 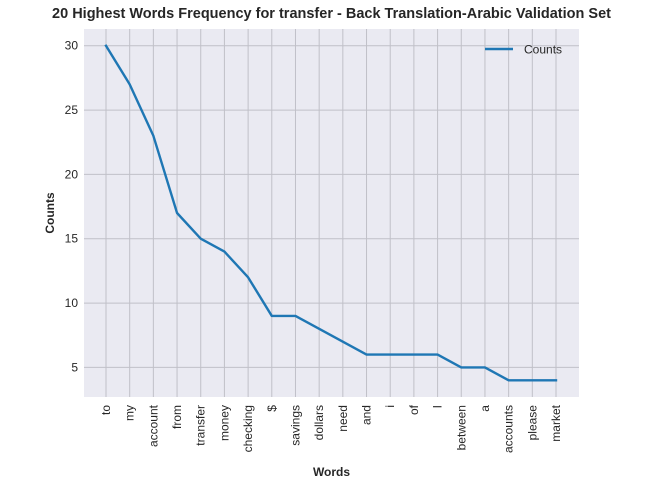 I want to click on x-tick-label: money, so click(x=224, y=423).